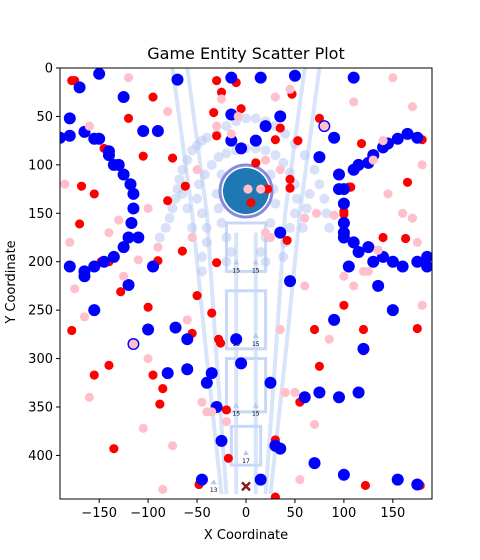 The width and height of the screenshot is (480, 560). I want to click on y-tick-label: 50, so click(44, 117).